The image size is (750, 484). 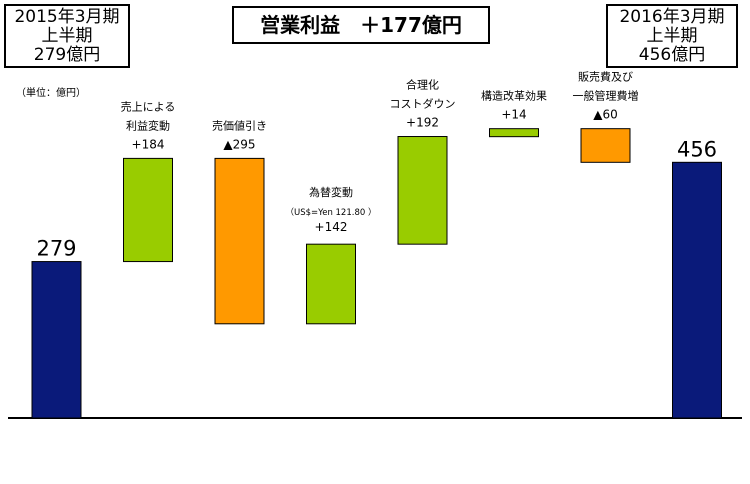 I want to click on data-label-7: ▲60, so click(x=605, y=115).